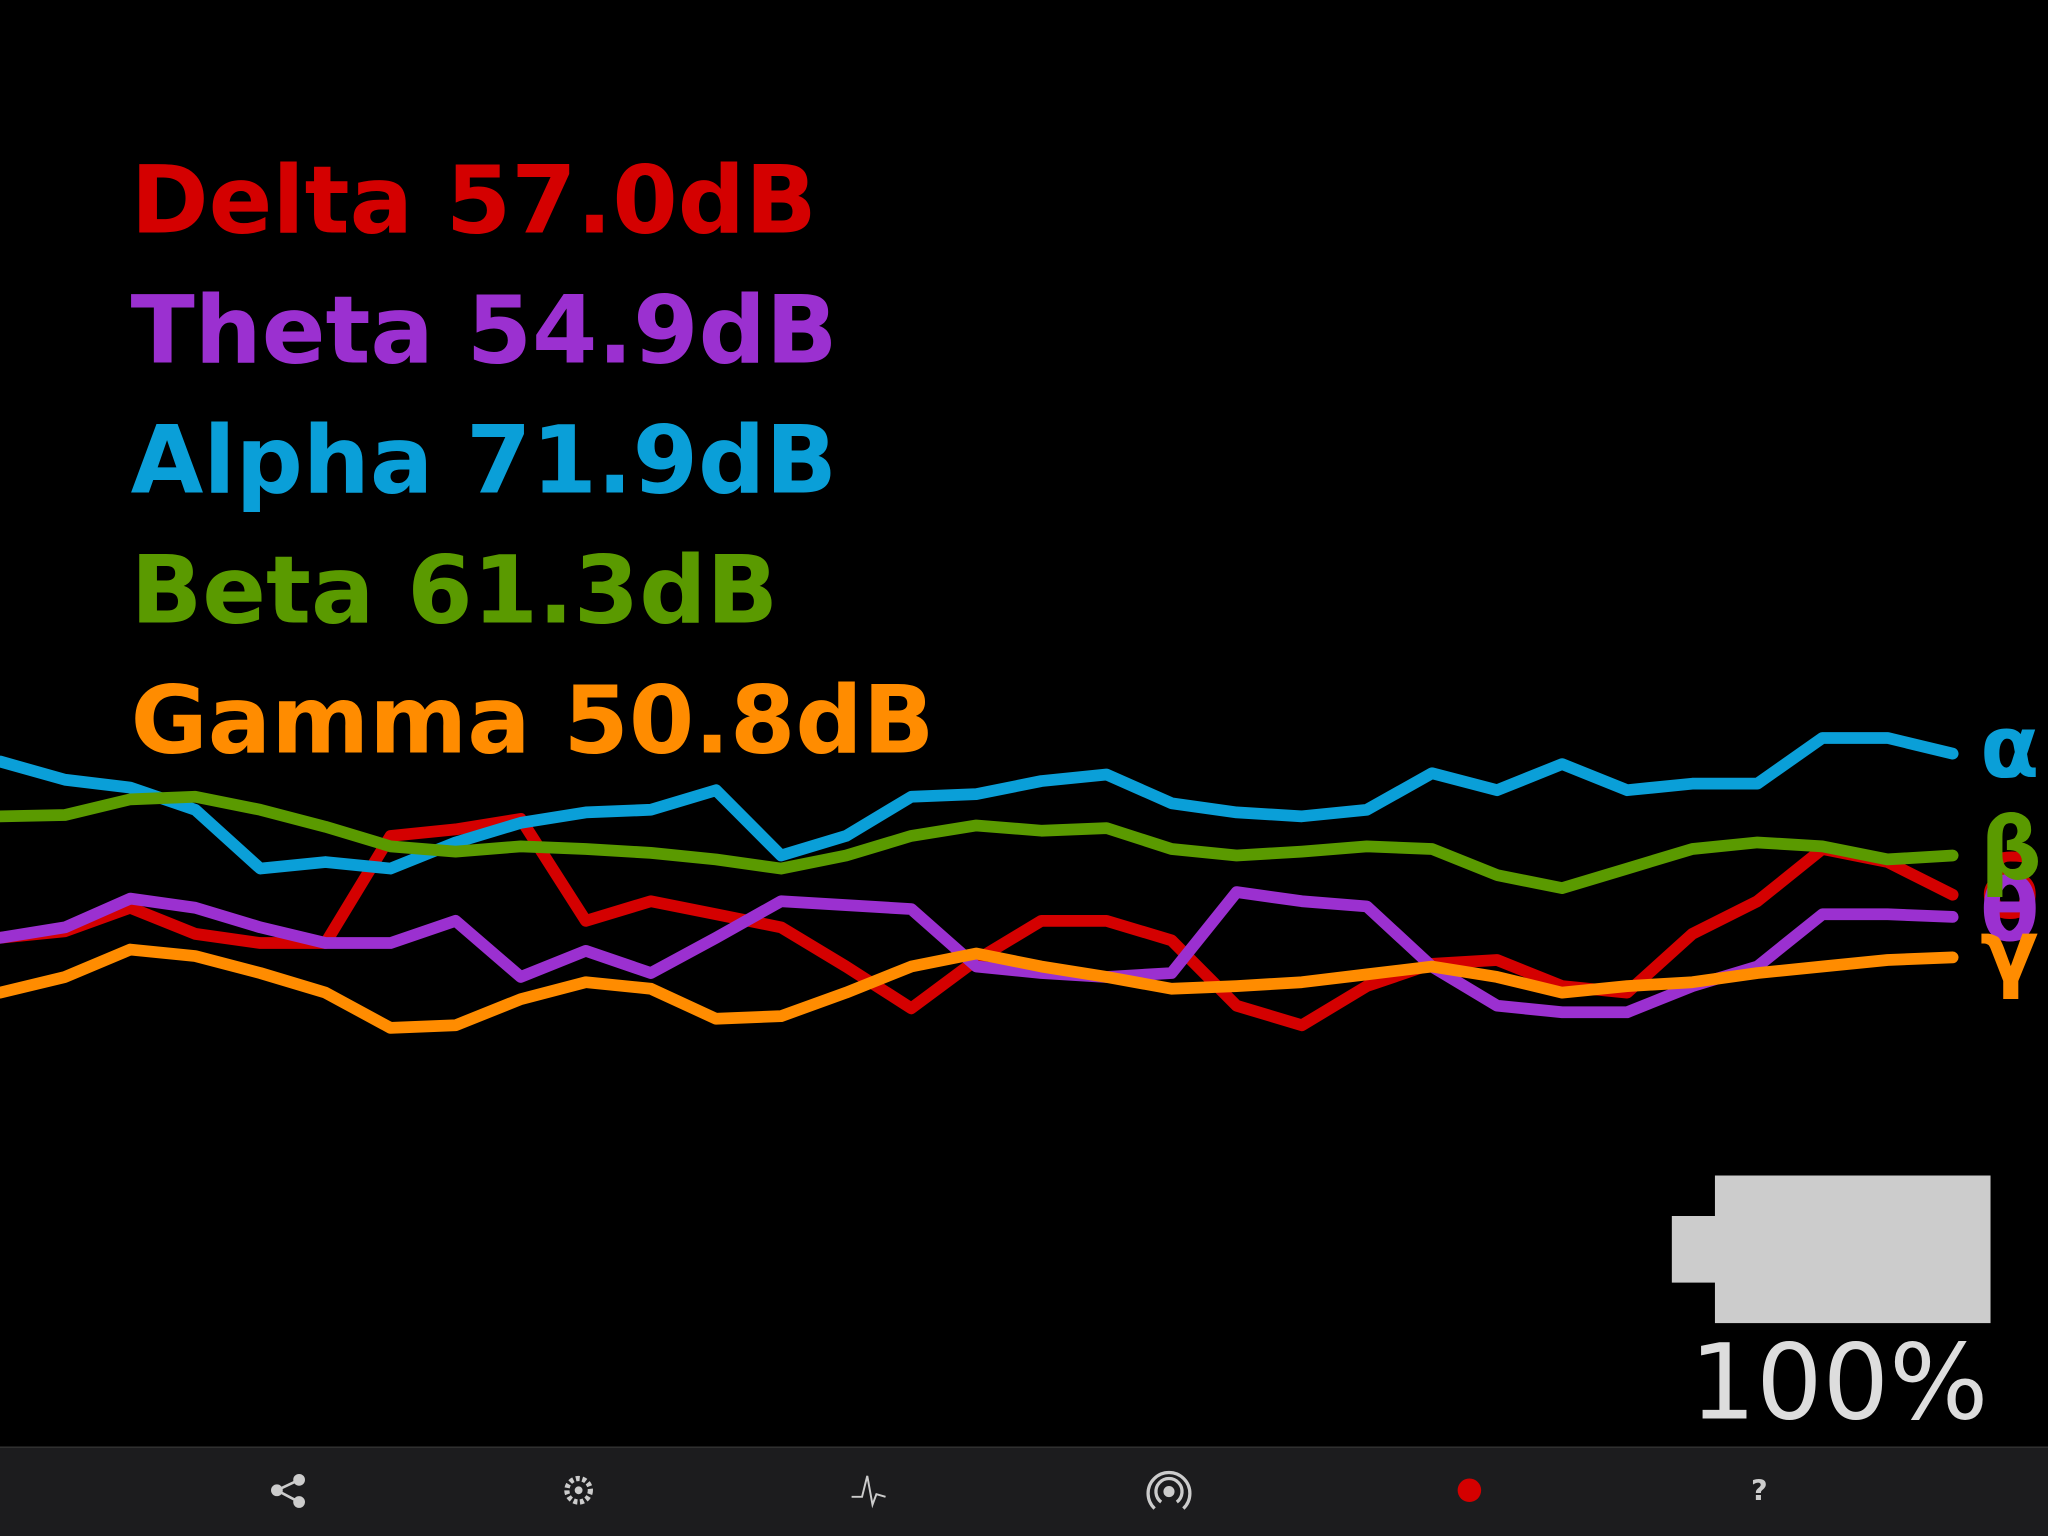 This screenshot has width=2048, height=1536. What do you see at coordinates (1759, 1491) in the screenshot?
I see `help-button: ?` at bounding box center [1759, 1491].